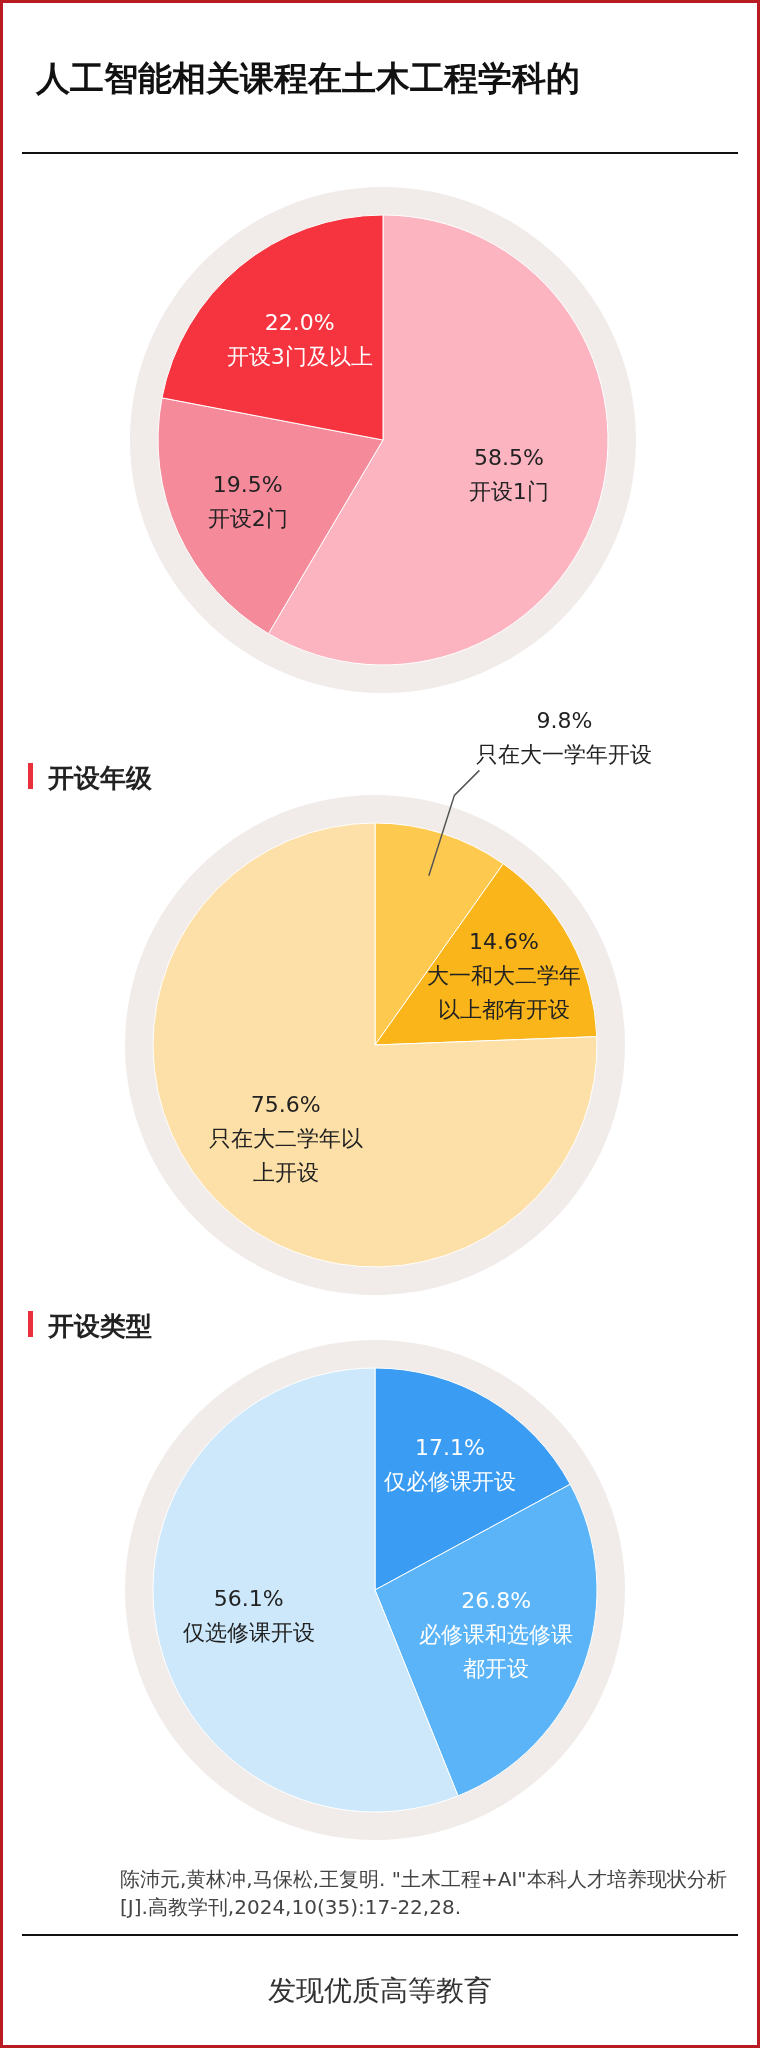 The width and height of the screenshot is (760, 2048). I want to click on slice-label: 开设2门, so click(247, 519).